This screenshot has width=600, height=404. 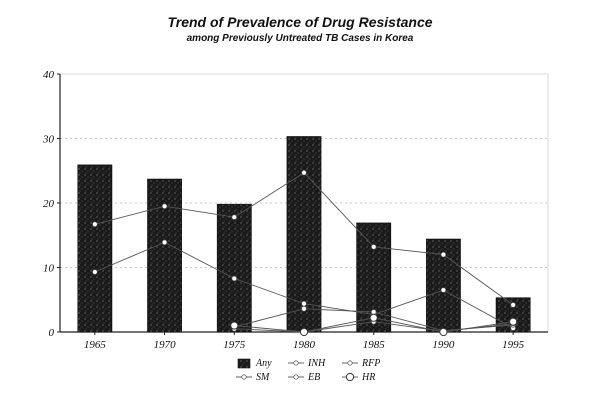 I want to click on point-inh-1990, so click(x=443, y=254).